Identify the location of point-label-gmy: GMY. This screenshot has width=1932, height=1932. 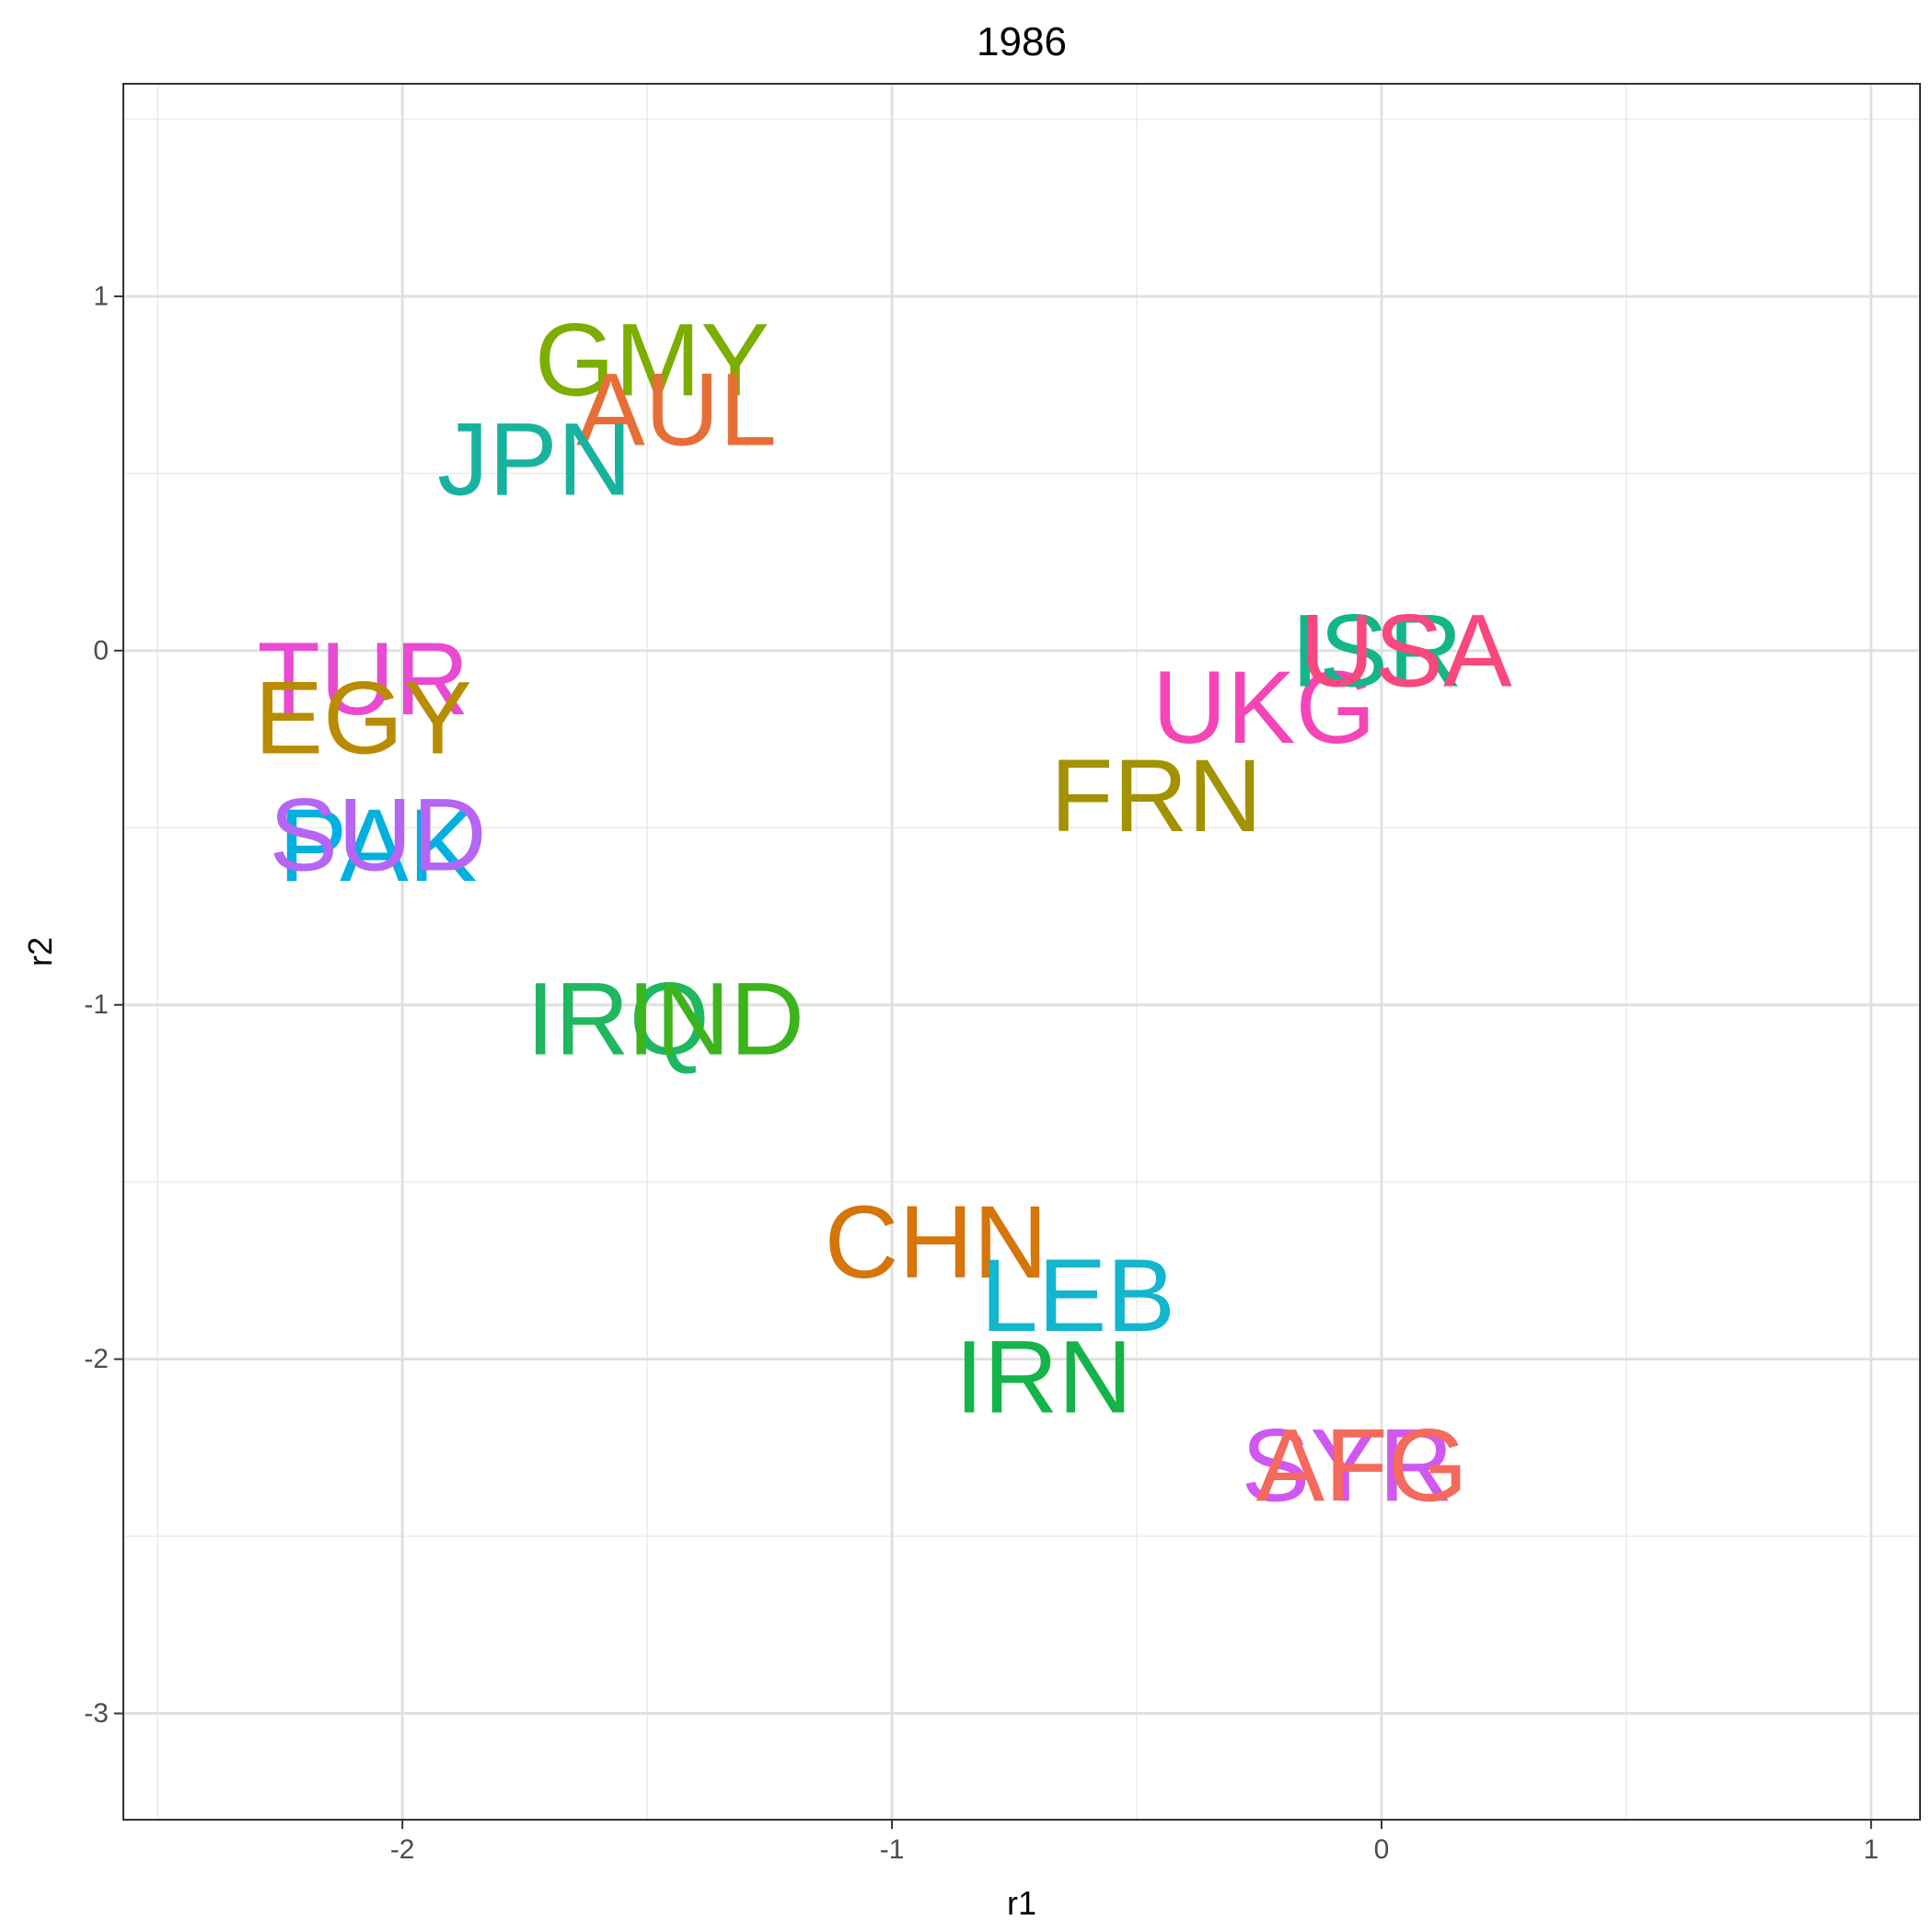
(652, 361).